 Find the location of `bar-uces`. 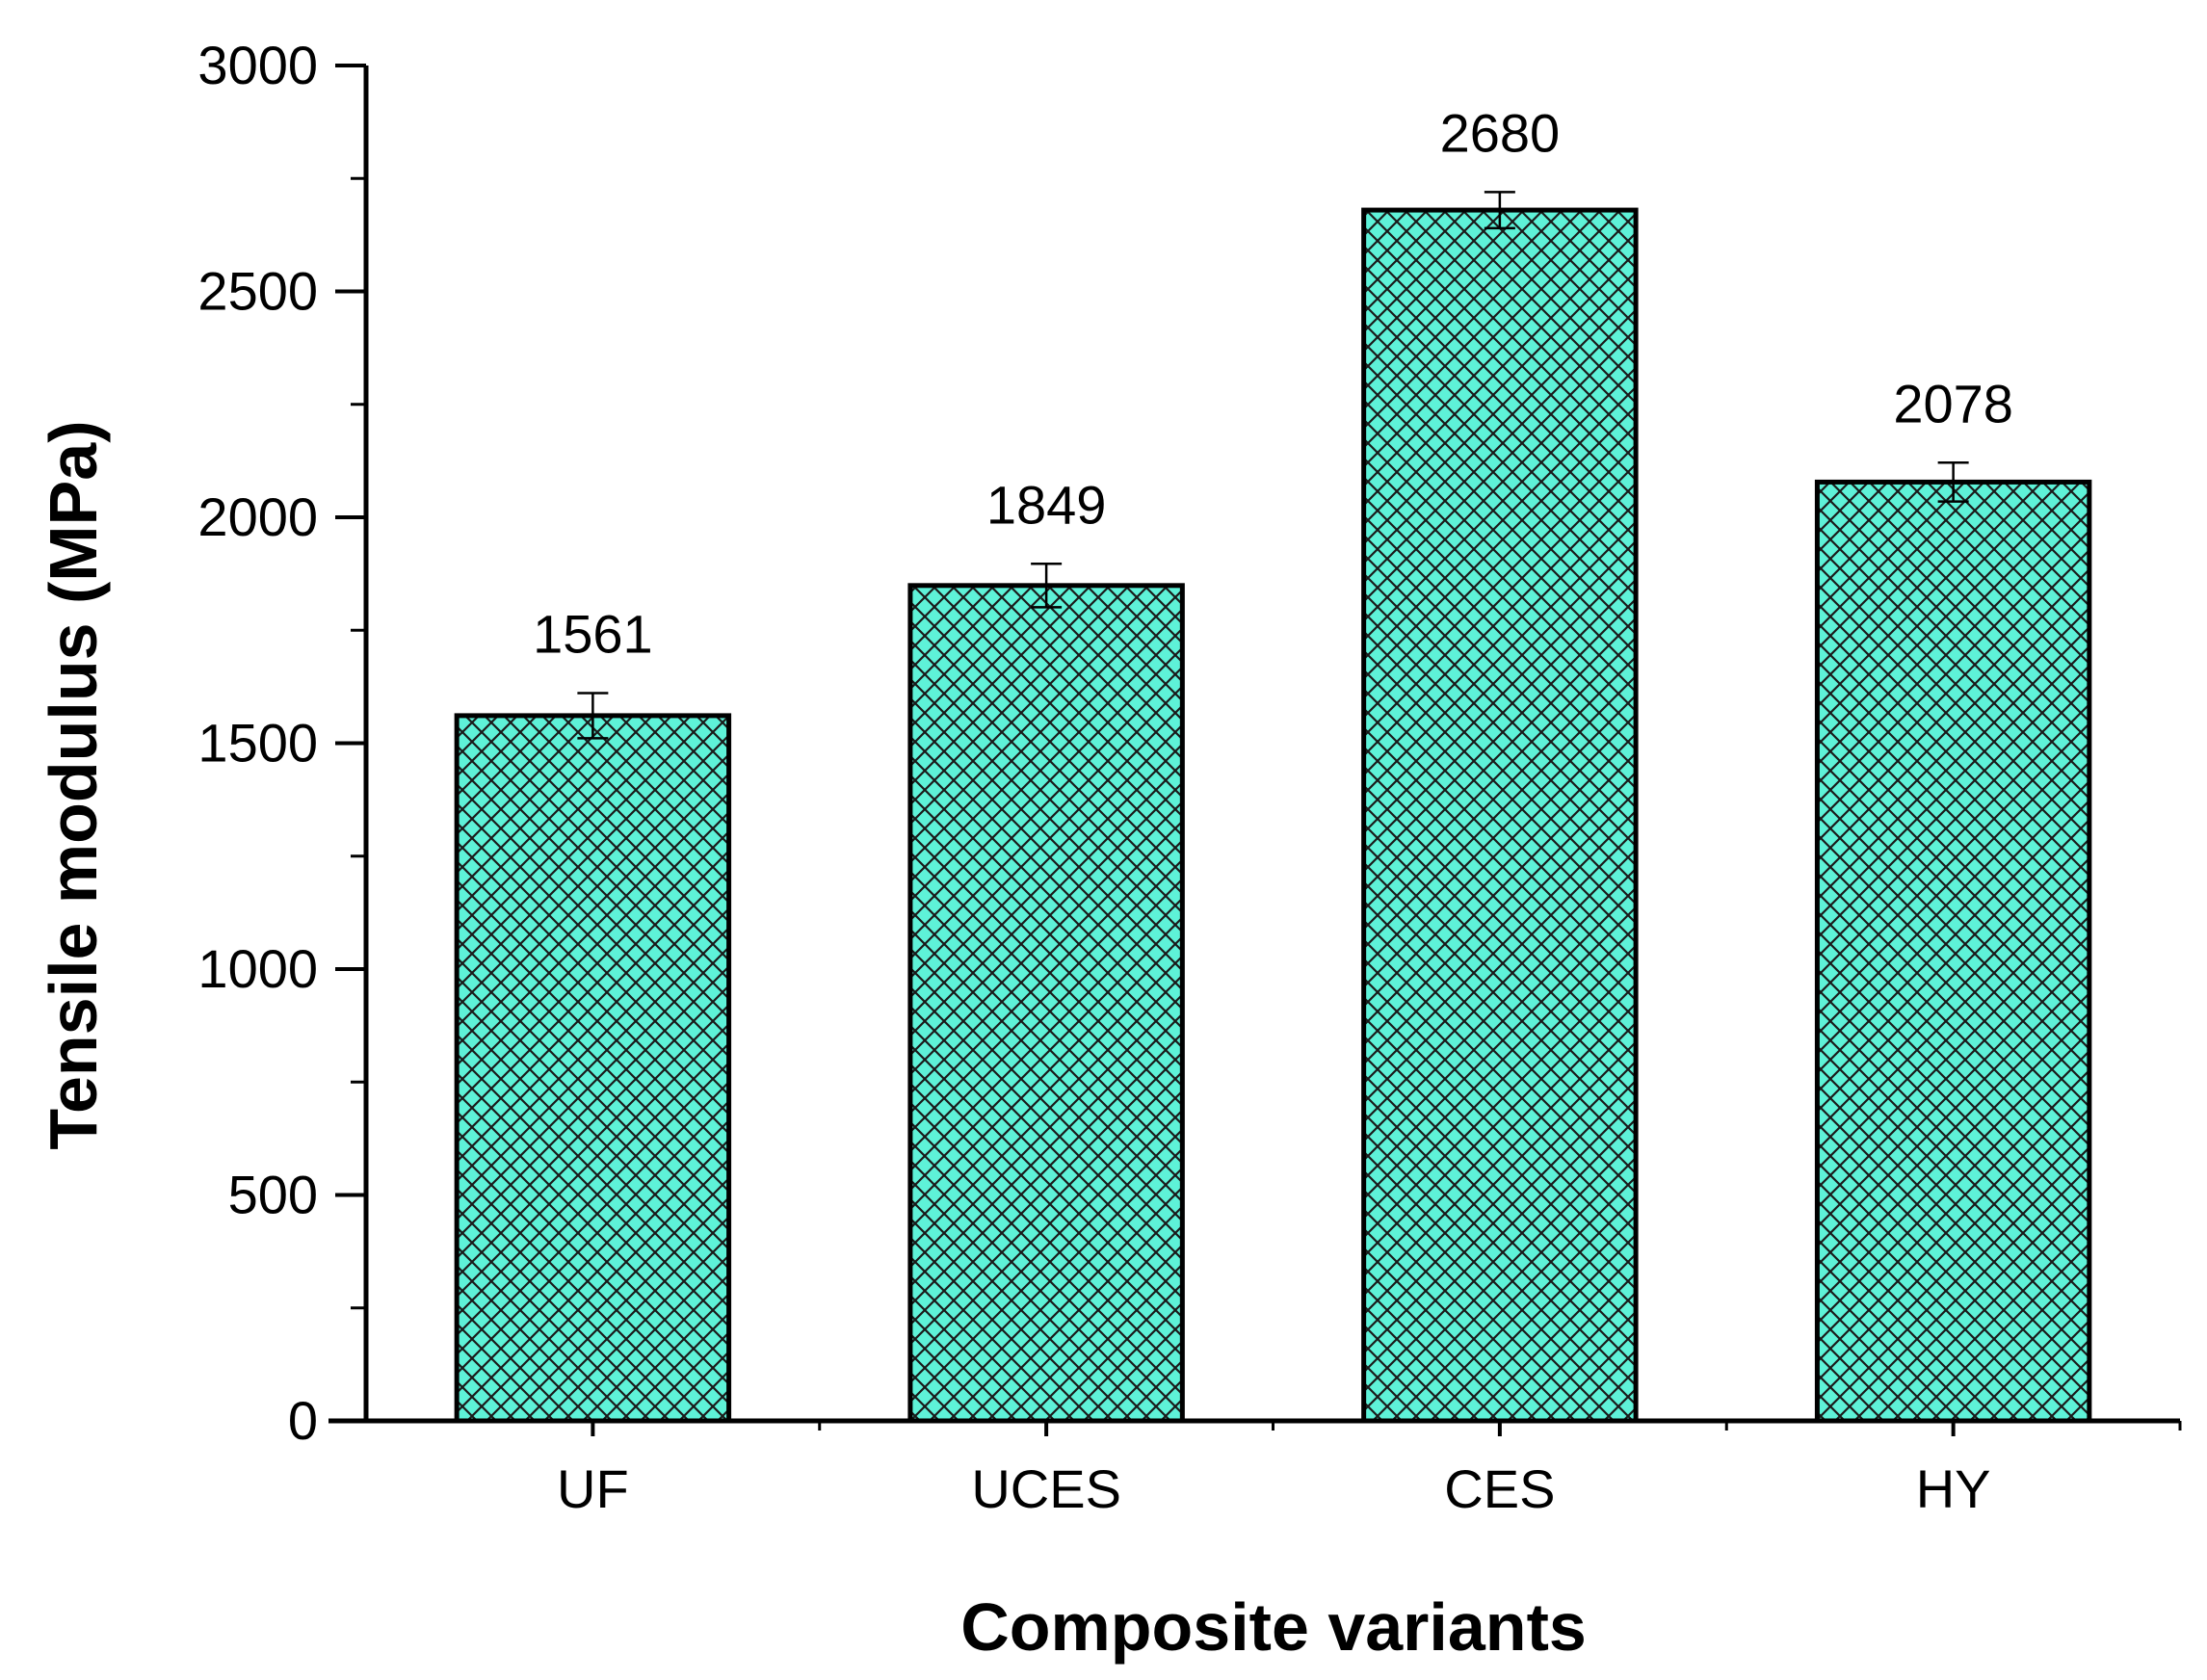

bar-uces is located at coordinates (1046, 1004).